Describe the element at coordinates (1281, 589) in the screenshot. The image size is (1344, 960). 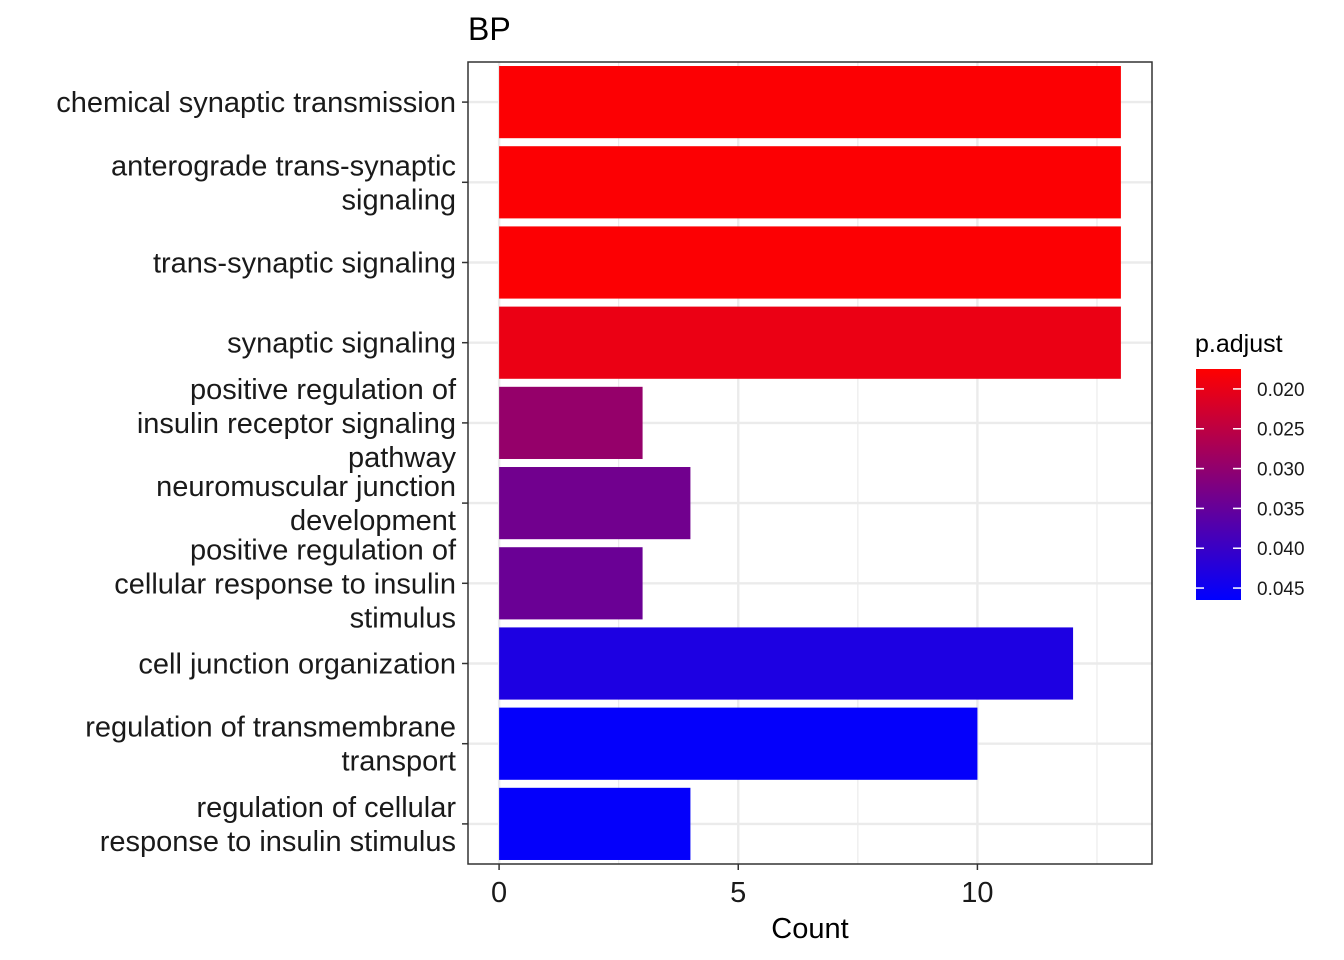
I see `legend-tick-label: 0.045` at that location.